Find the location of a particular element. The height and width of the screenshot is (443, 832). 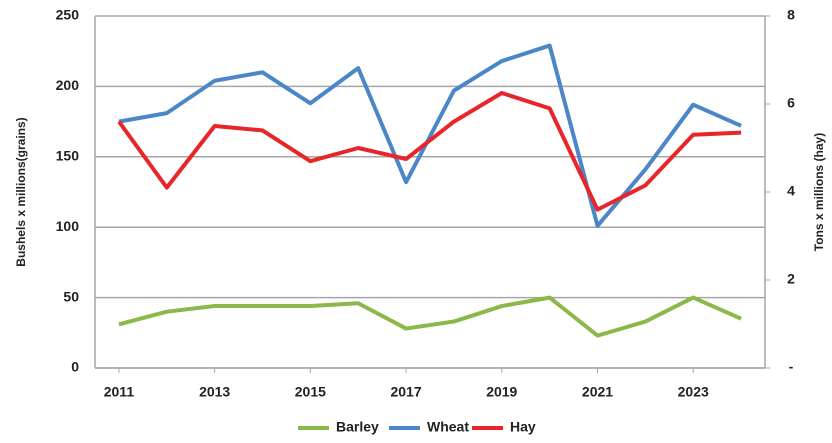

y2-tick-label: 4 is located at coordinates (791, 191).